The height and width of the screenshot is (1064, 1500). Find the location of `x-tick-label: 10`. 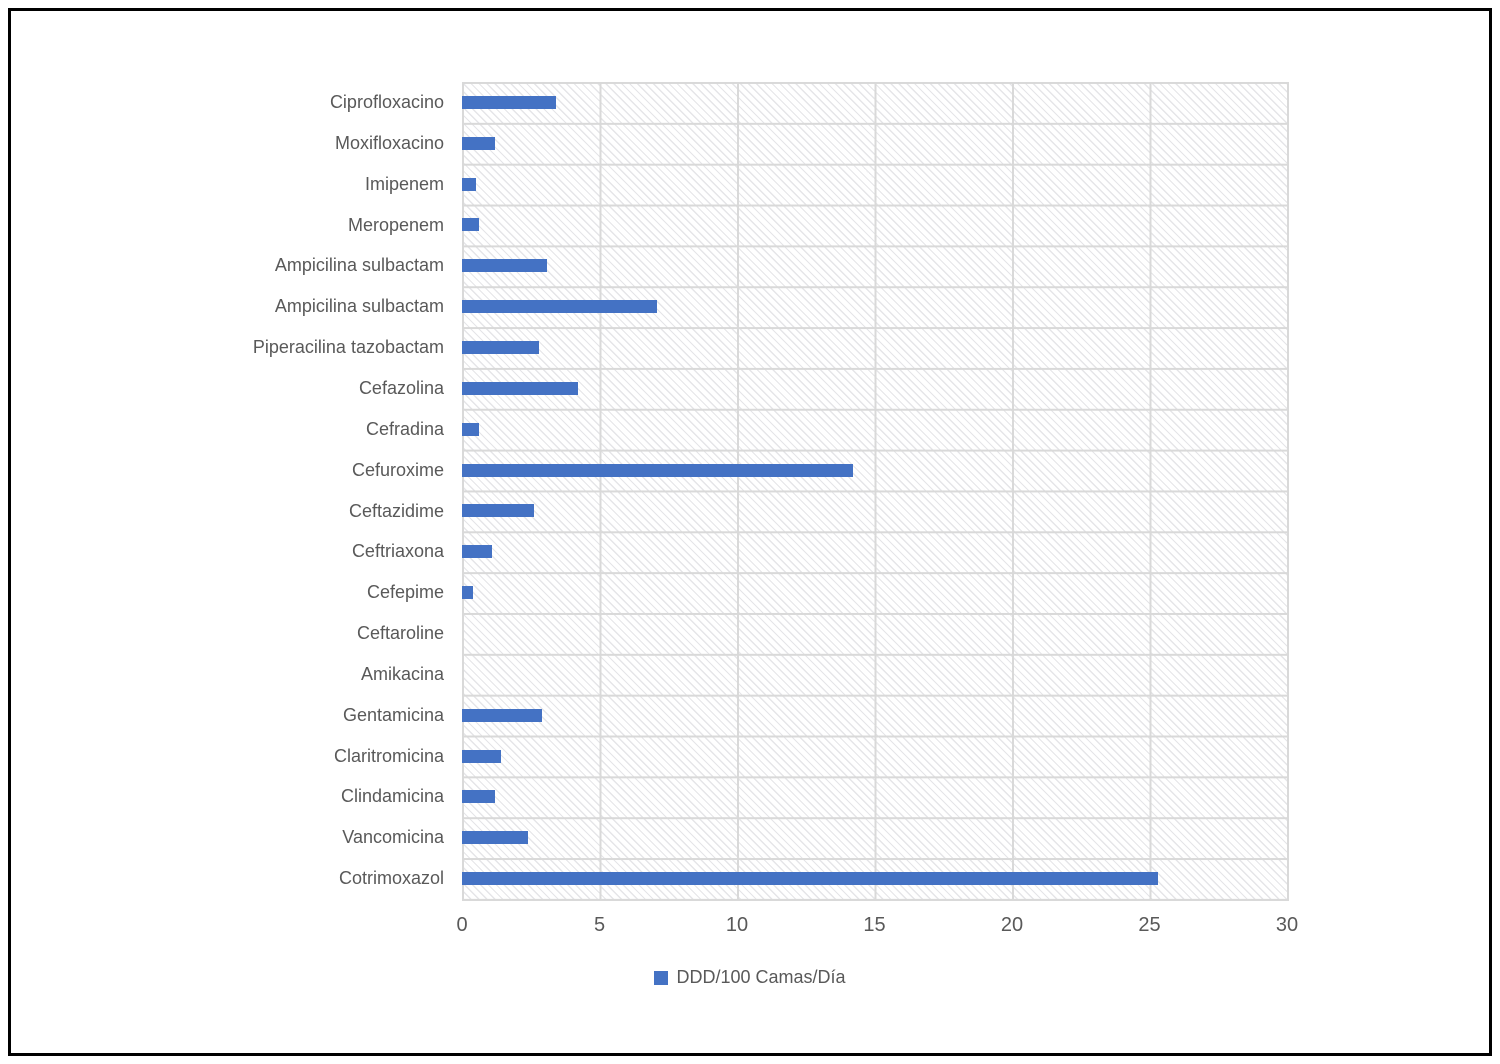

x-tick-label: 10 is located at coordinates (737, 925).